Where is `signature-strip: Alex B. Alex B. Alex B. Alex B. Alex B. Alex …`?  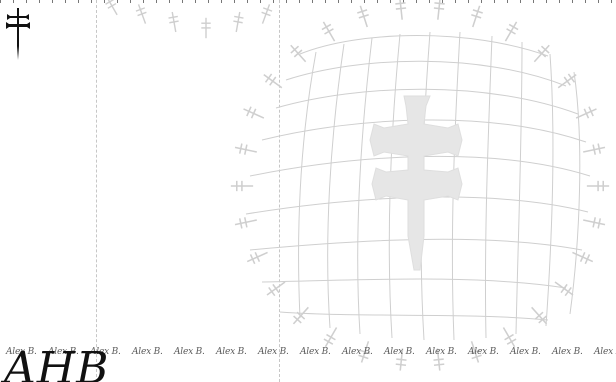 signature-strip: Alex B. Alex B. Alex B. Alex B. Alex B. Alex … is located at coordinates (308, 347).